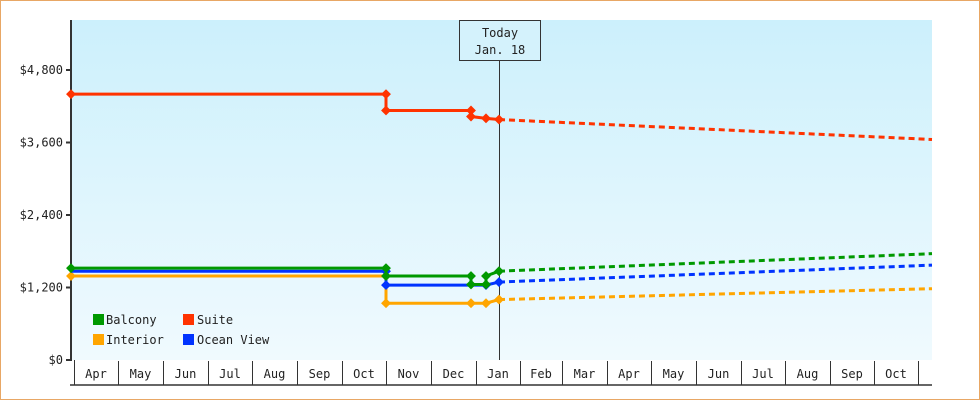 The image size is (980, 400). What do you see at coordinates (454, 374) in the screenshot?
I see `x-tick-label: Dec` at bounding box center [454, 374].